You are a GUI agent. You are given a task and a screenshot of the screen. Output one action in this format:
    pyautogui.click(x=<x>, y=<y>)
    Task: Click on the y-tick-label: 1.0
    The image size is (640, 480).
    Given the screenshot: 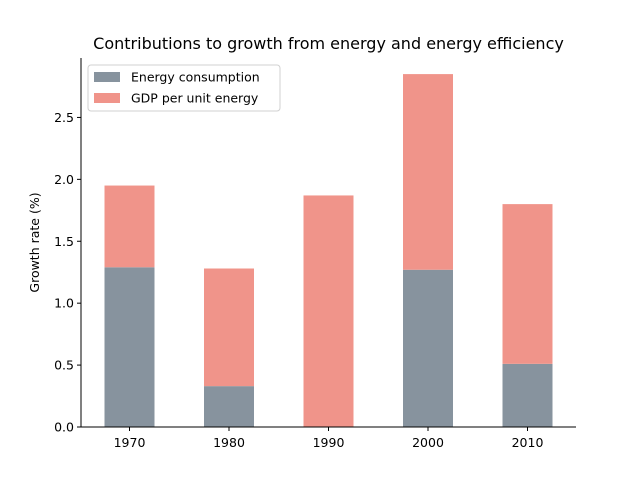 What is the action you would take?
    pyautogui.click(x=64, y=303)
    